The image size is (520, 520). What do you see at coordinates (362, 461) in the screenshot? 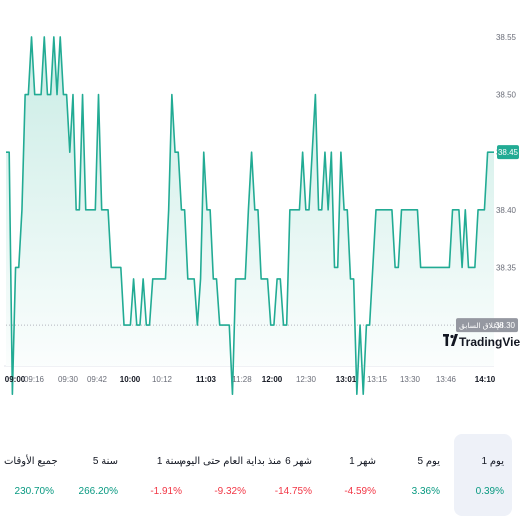
I see `perf-period-label: 1 شهر` at bounding box center [362, 461].